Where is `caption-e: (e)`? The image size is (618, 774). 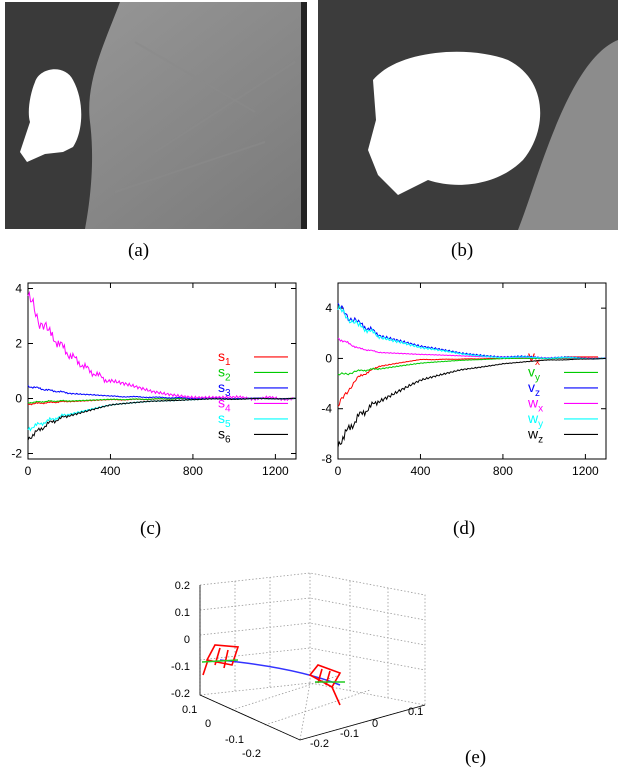 caption-e: (e) is located at coordinates (476, 757).